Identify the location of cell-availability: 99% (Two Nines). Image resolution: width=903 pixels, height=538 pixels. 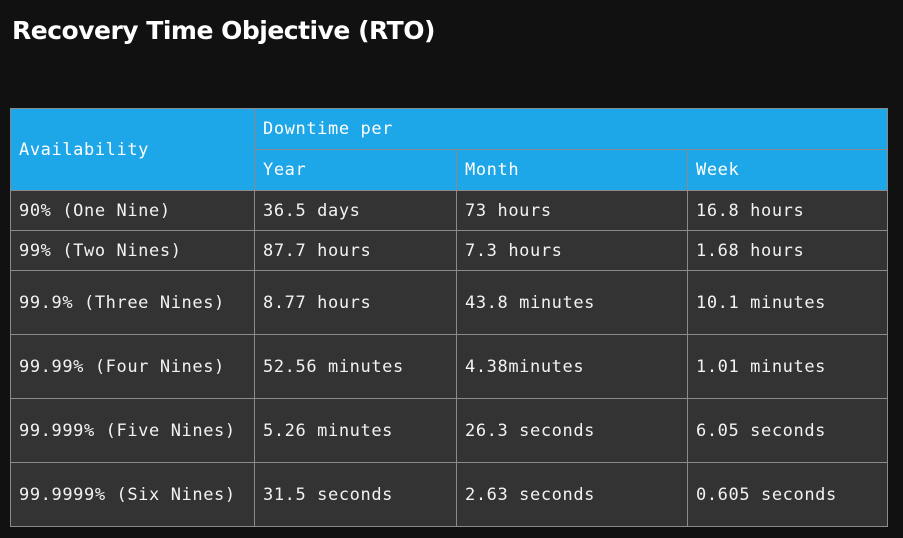
(132, 250).